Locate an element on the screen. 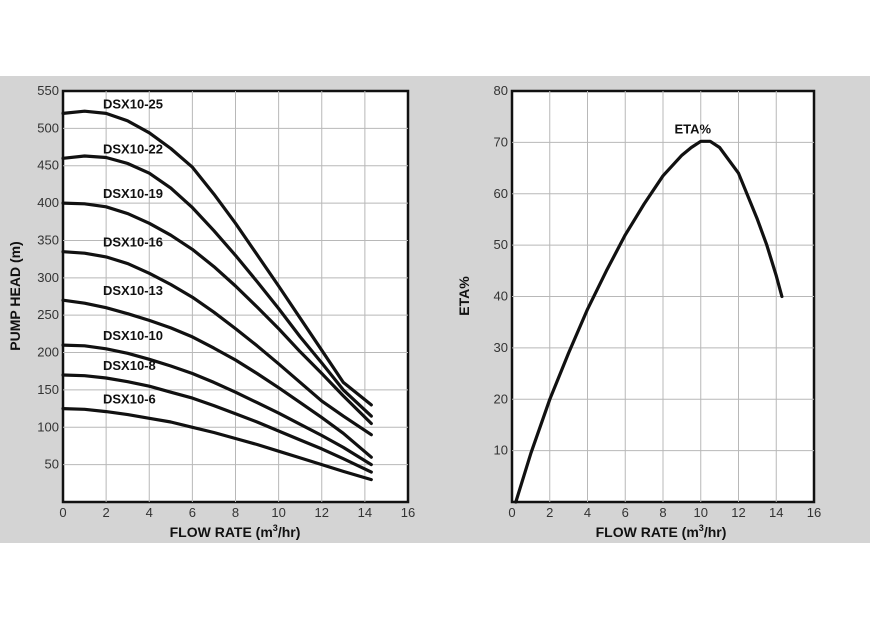 The image size is (870, 619). eta-y-axis-title: ETA% is located at coordinates (464, 296).